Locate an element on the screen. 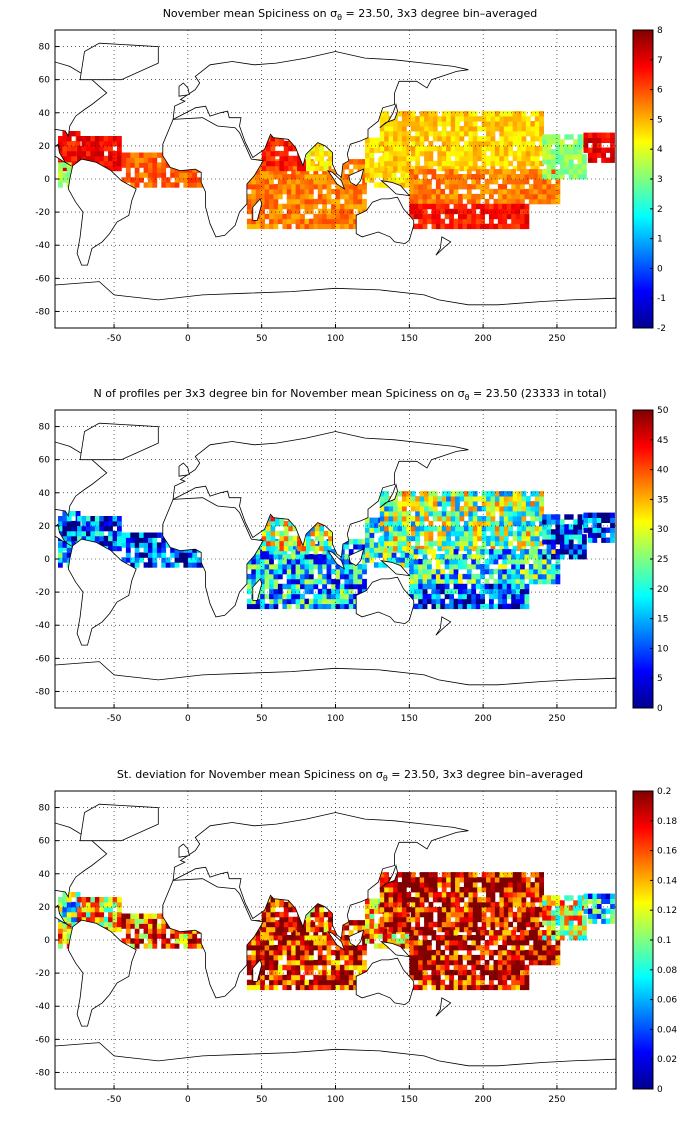 Image resolution: width=696 pixels, height=1140 pixels. continent-outline is located at coordinates (356, 938).